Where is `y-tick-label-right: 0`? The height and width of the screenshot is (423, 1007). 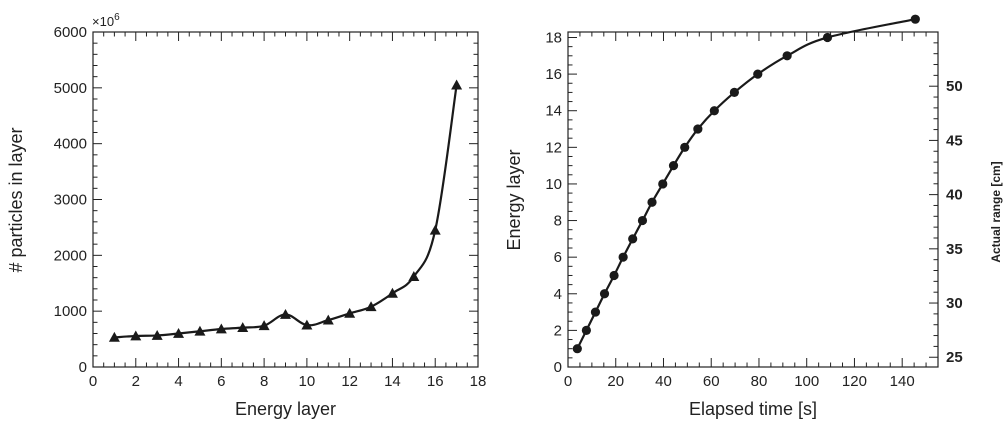
y-tick-label-right: 0 is located at coordinates (558, 367).